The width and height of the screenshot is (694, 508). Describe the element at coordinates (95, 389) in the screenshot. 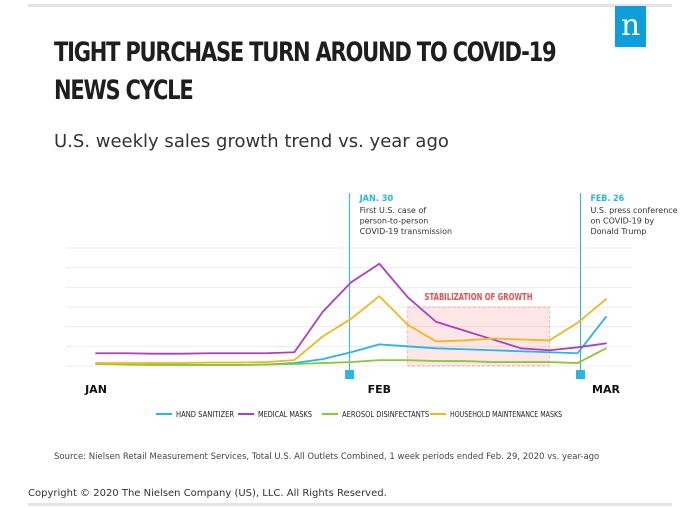

I see `x-tick-label: JAN` at that location.